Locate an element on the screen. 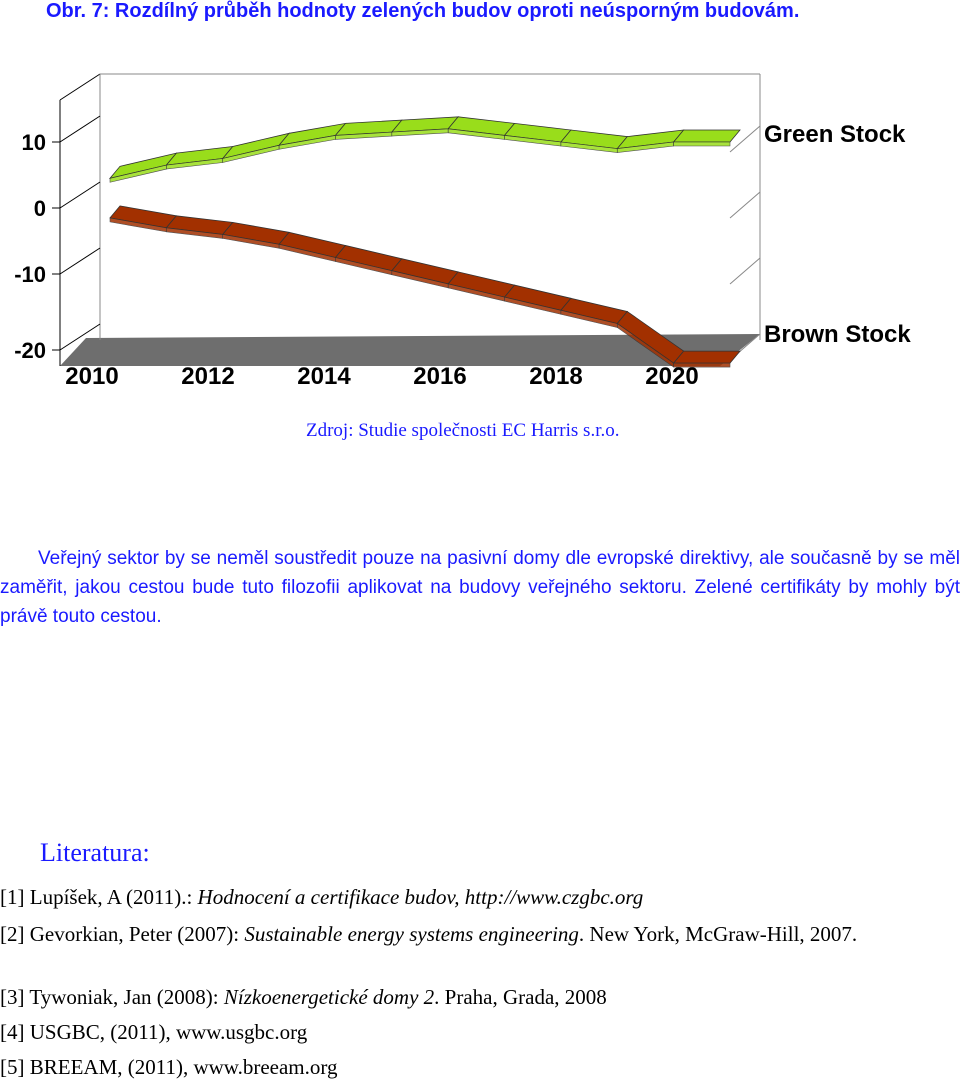 The image size is (960, 1086). y-axis-top-edge is located at coordinates (80, 87).